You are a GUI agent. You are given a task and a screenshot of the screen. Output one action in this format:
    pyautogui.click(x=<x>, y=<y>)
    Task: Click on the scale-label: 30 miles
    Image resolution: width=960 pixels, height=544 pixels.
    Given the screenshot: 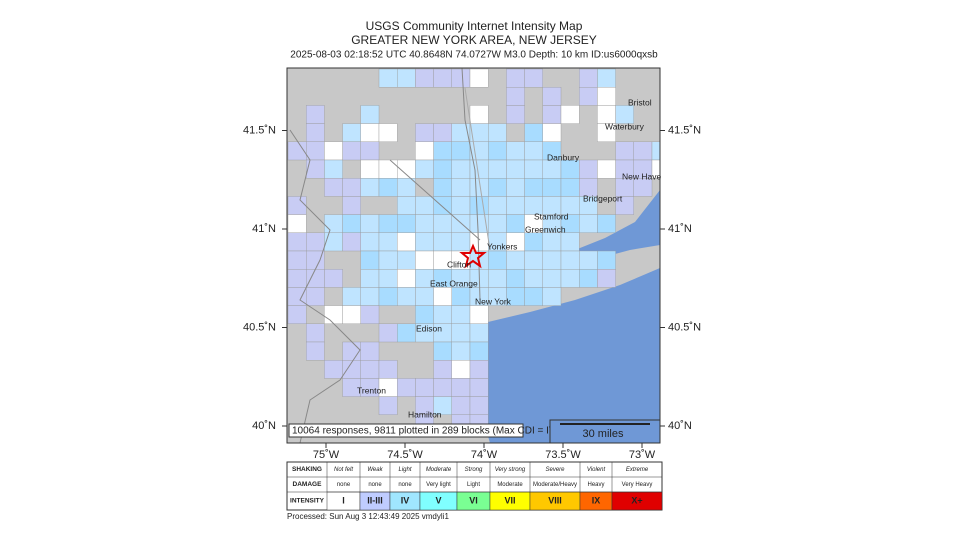 What is the action you would take?
    pyautogui.click(x=603, y=434)
    